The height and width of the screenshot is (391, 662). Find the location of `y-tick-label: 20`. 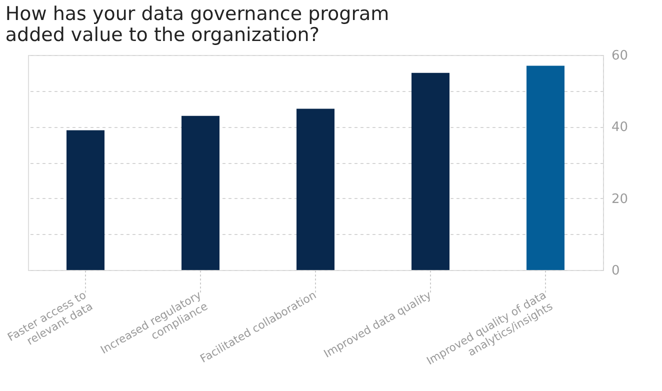

y-tick-label: 20 is located at coordinates (620, 199).